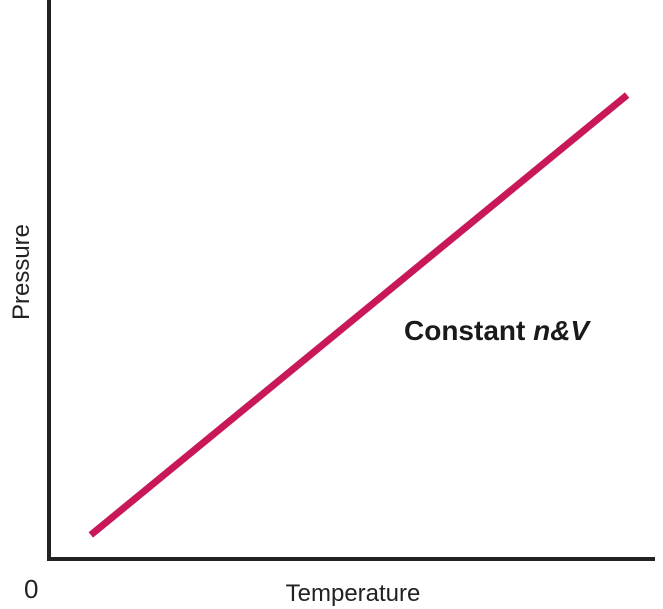 The image size is (663, 609). What do you see at coordinates (31, 589) in the screenshot?
I see `origin-label: 0` at bounding box center [31, 589].